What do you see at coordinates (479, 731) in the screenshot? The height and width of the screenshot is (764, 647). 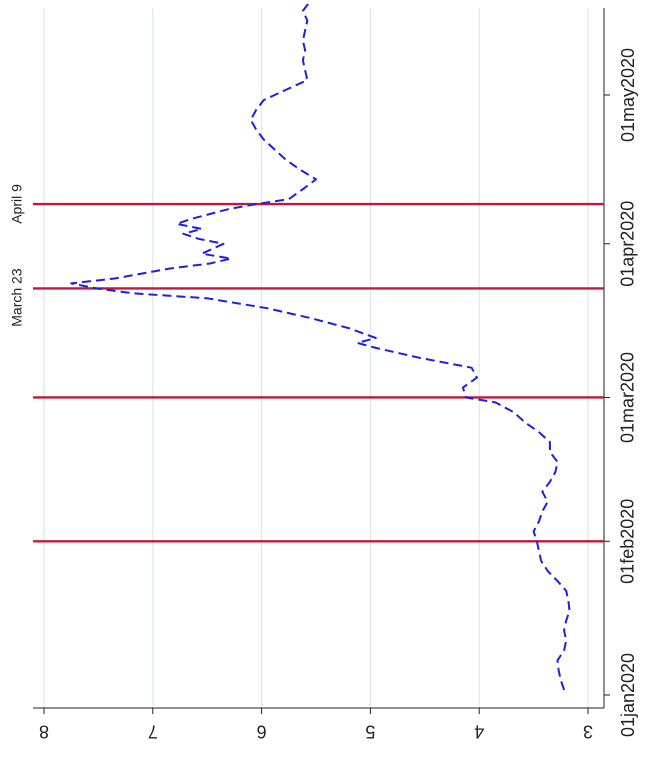 I see `value-tick-label-4: 4` at bounding box center [479, 731].